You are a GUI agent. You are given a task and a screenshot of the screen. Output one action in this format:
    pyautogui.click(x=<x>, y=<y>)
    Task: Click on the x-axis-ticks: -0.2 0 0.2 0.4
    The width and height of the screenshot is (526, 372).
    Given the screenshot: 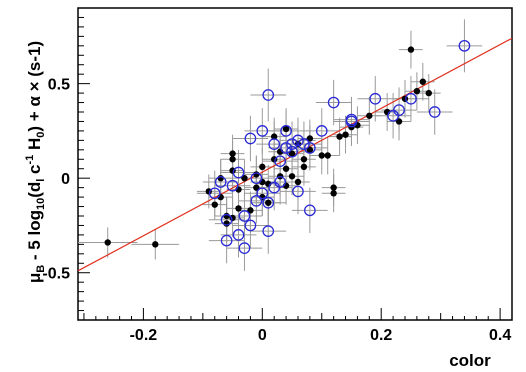 What is the action you would take?
    pyautogui.click(x=298, y=326)
    